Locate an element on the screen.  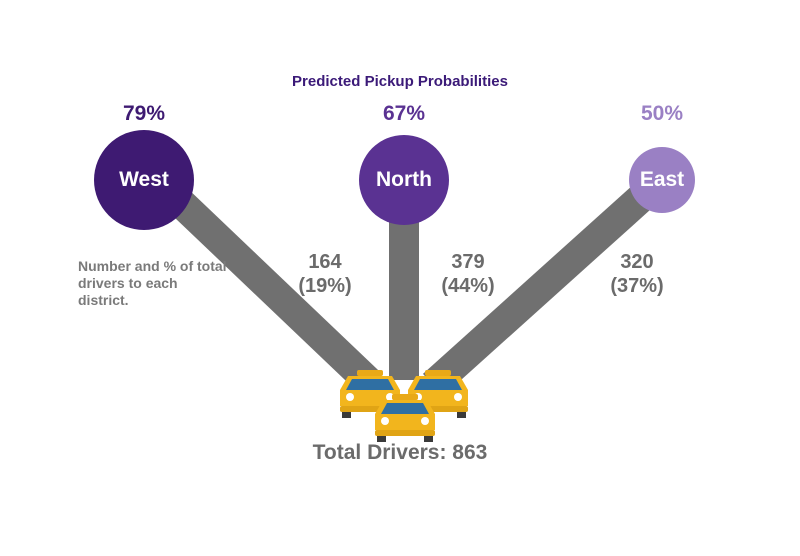
district-label-west: West is located at coordinates (144, 179).